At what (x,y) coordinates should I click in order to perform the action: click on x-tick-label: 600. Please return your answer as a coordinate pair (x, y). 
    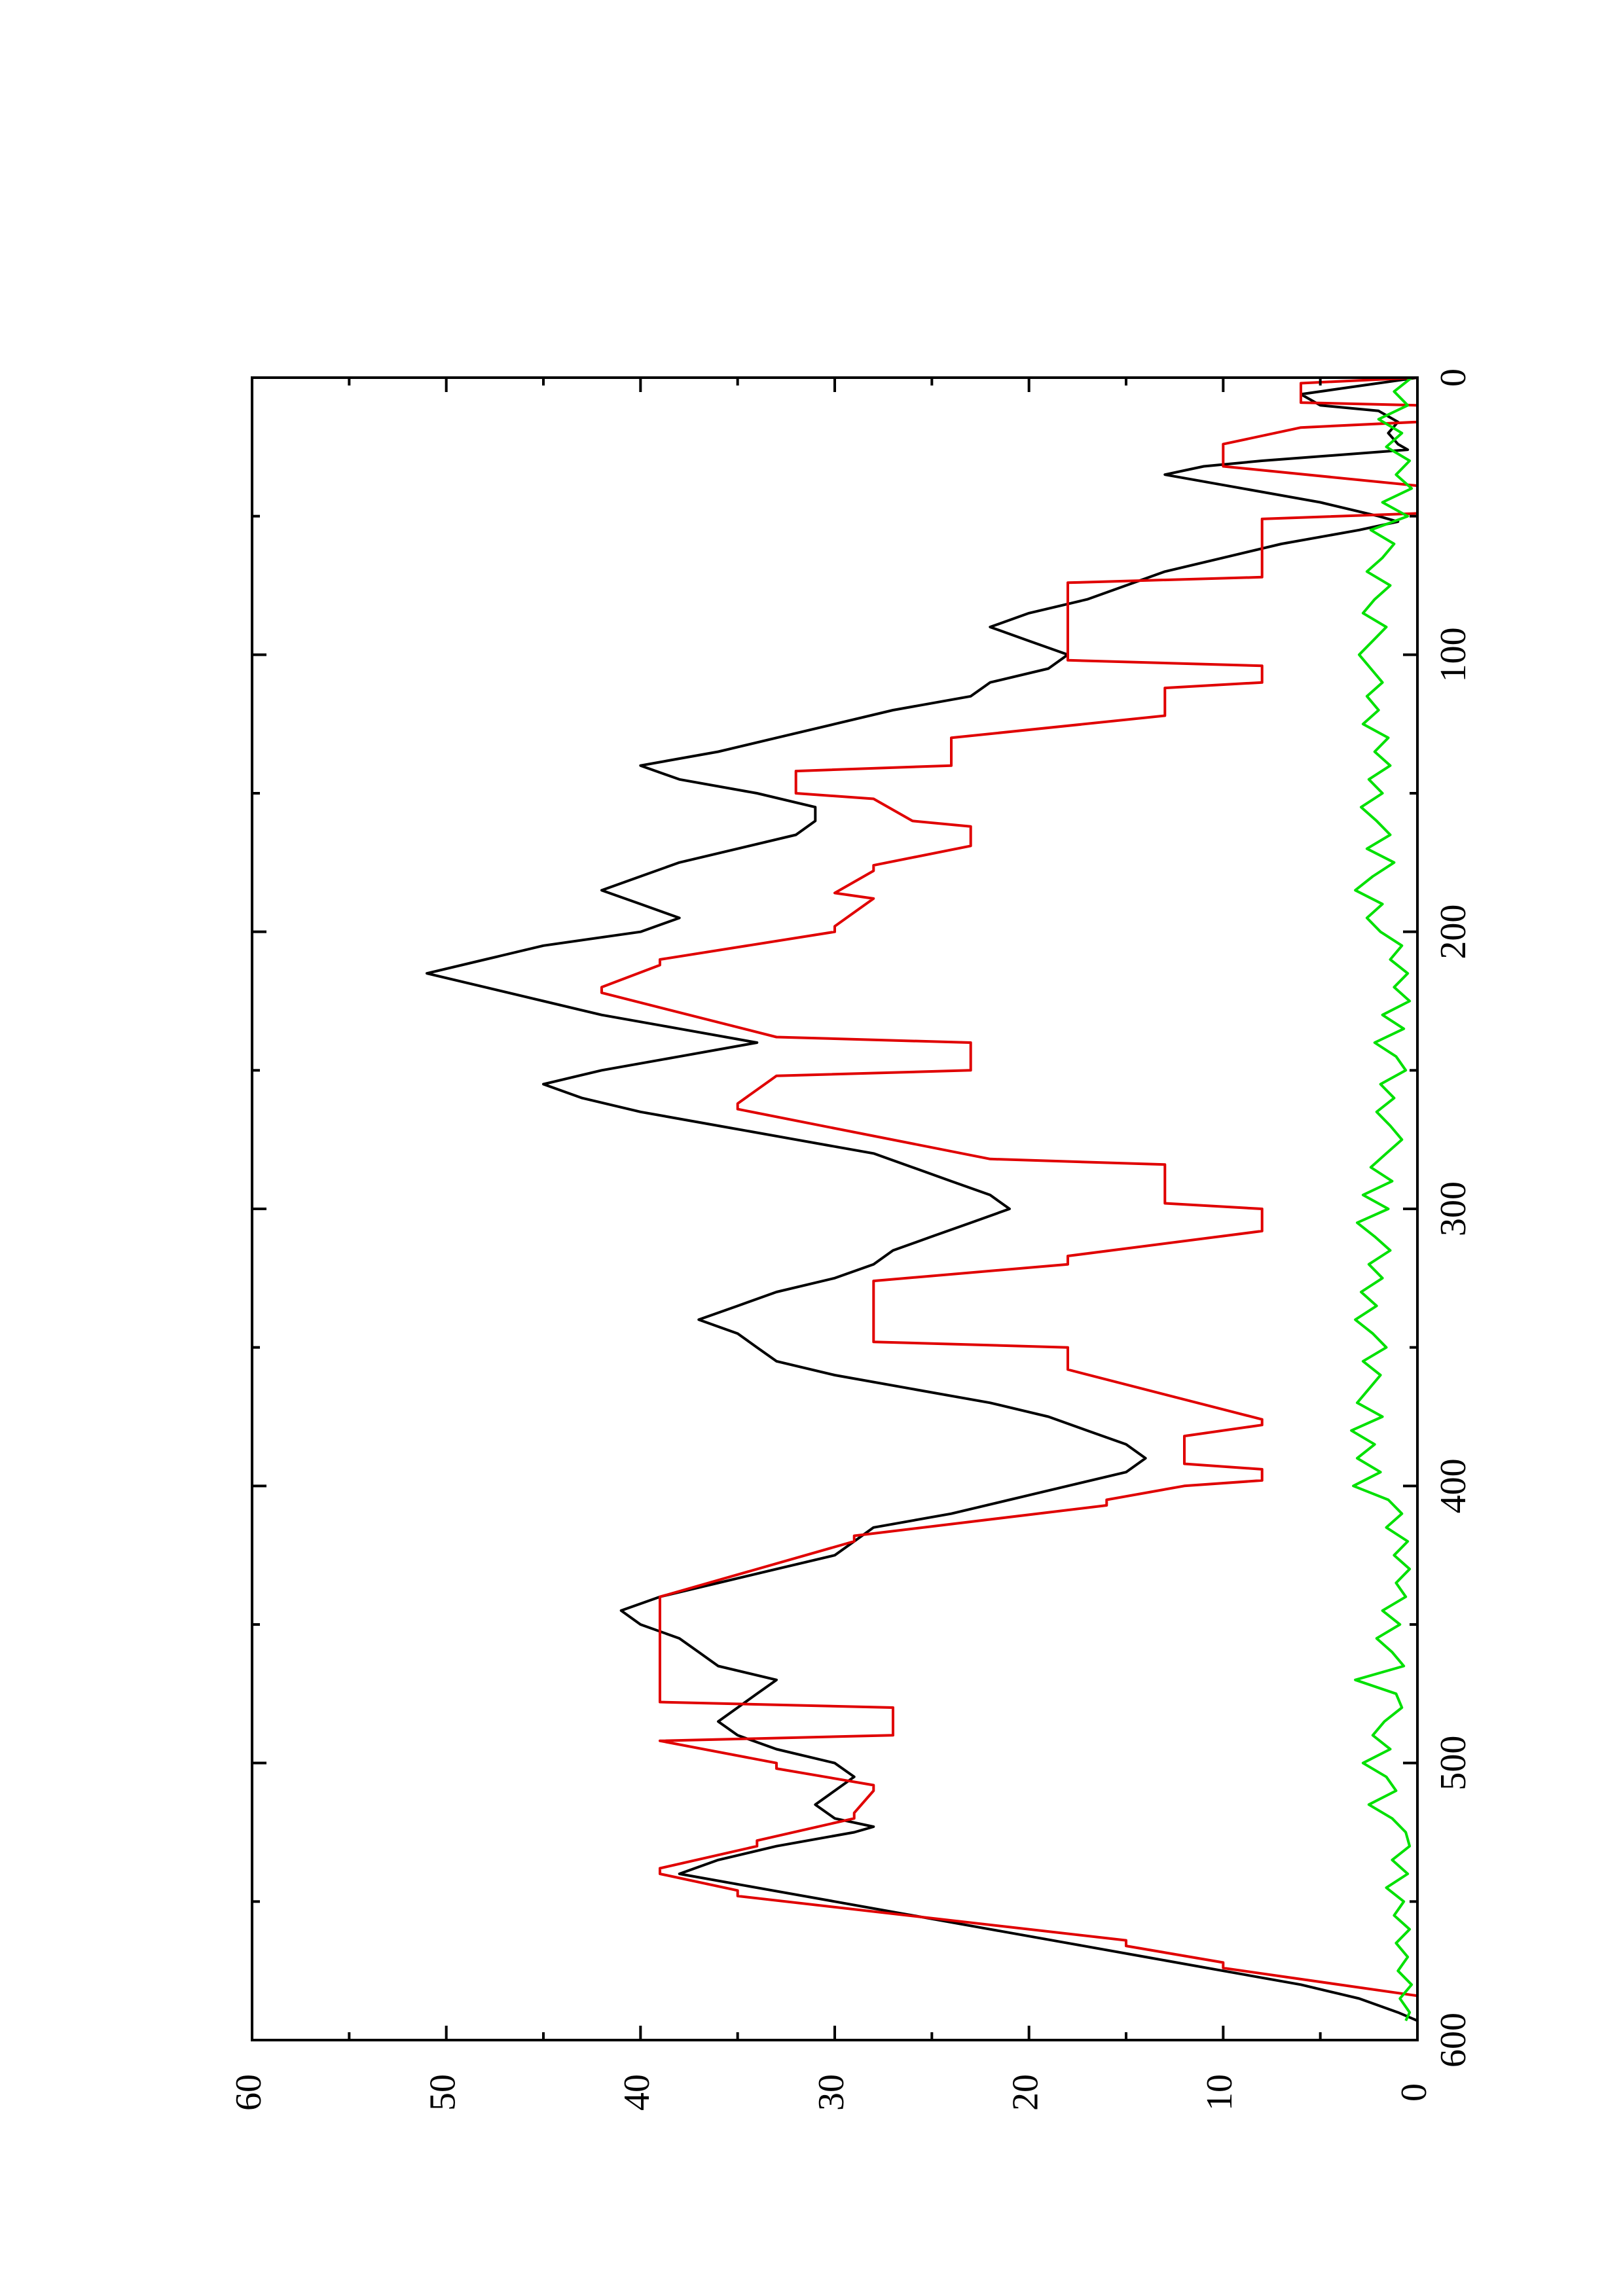
    Looking at the image, I should click on (1453, 2040).